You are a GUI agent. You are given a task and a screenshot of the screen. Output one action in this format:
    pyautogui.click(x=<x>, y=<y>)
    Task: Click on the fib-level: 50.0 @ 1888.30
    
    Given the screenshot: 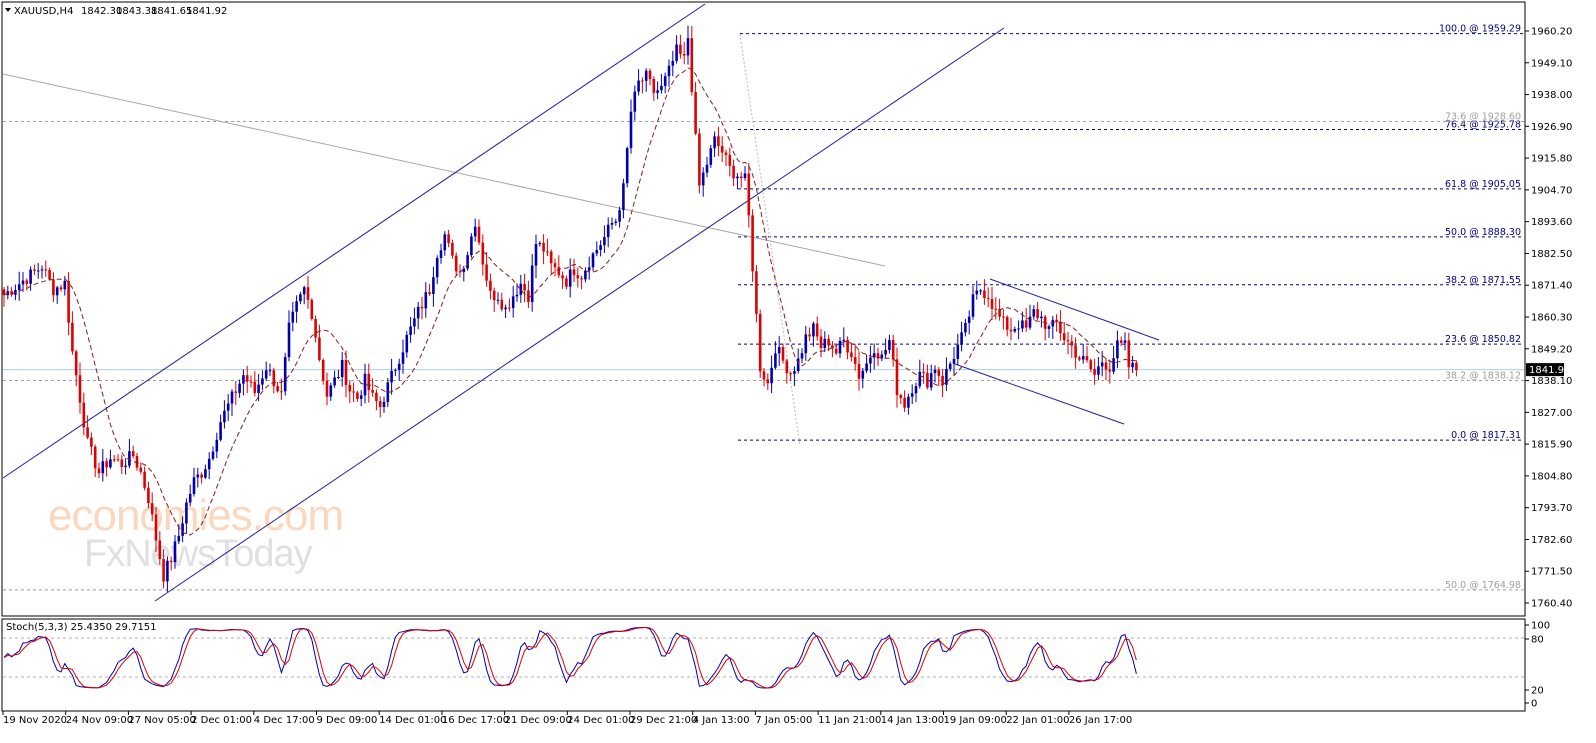 What is the action you would take?
    pyautogui.click(x=1131, y=232)
    